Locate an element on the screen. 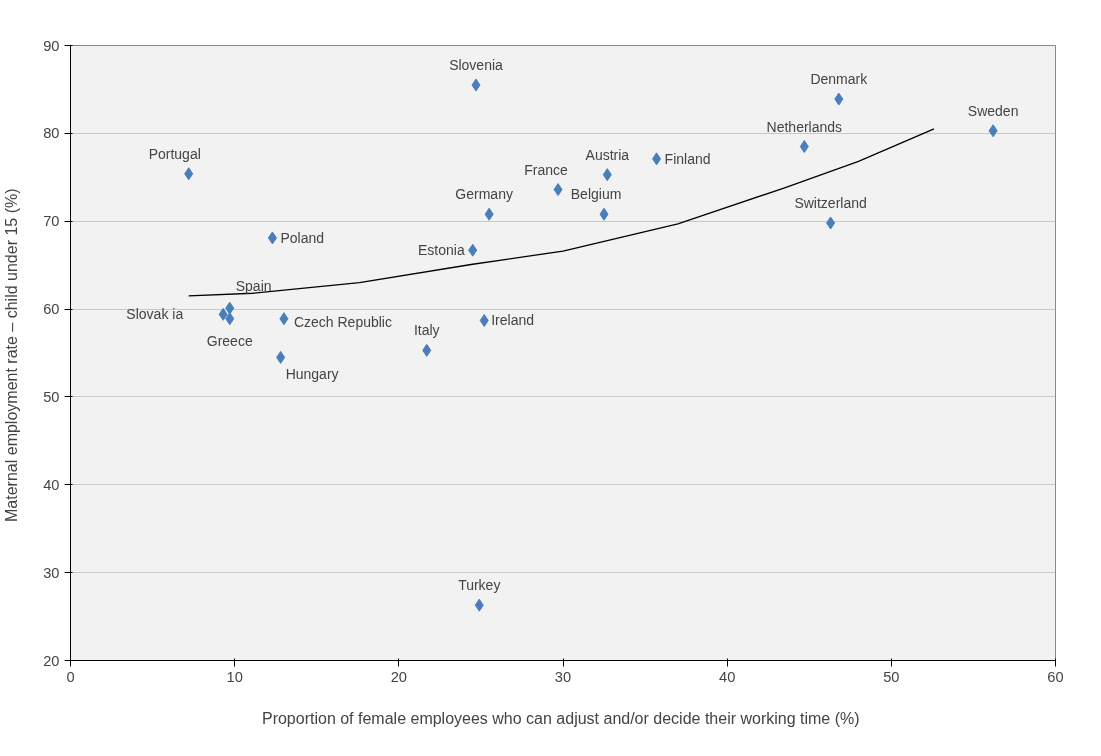  annotation: Slovak ia is located at coordinates (155, 314).